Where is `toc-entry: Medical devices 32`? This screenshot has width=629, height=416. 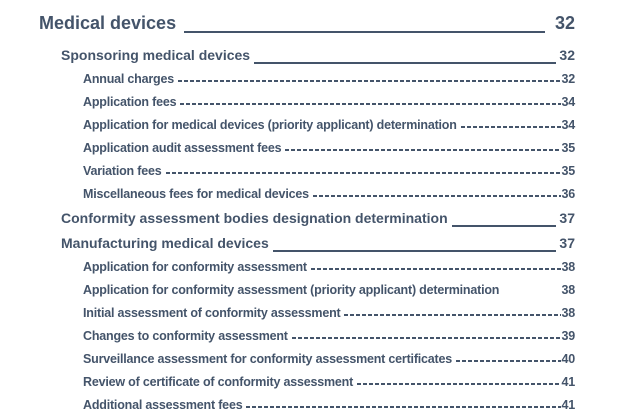
toc-entry: Medical devices 32 is located at coordinates (287, 23).